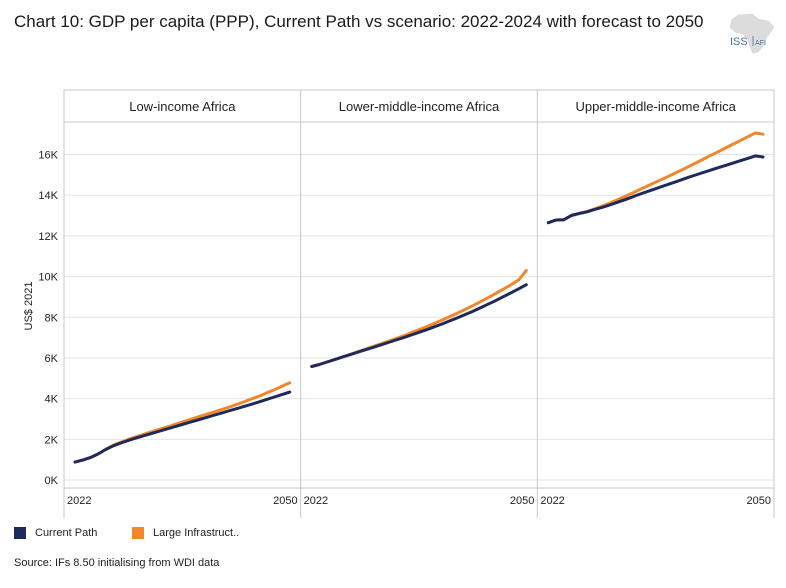  Describe the element at coordinates (66, 533) in the screenshot. I see `legend-label-current-path: Current Path` at that location.